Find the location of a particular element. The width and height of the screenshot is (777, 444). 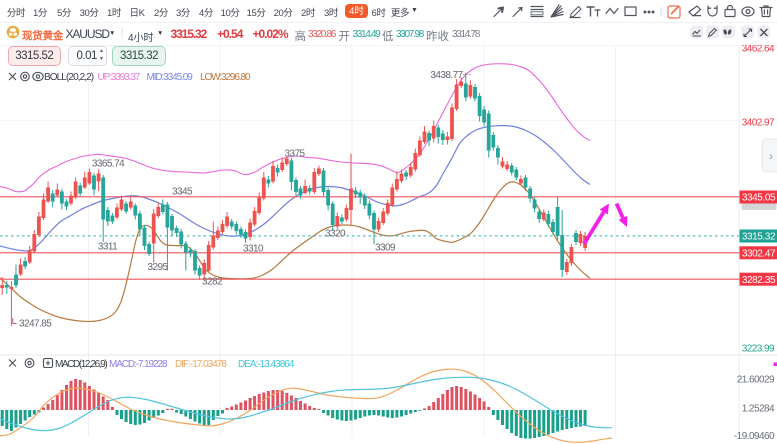

svg-text: MACD(12,26,9) is located at coordinates (81, 364).